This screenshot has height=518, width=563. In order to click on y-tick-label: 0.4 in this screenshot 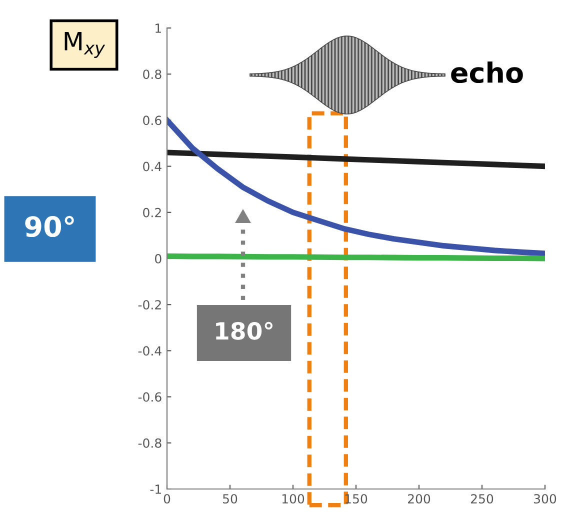, I will do `click(152, 167)`.